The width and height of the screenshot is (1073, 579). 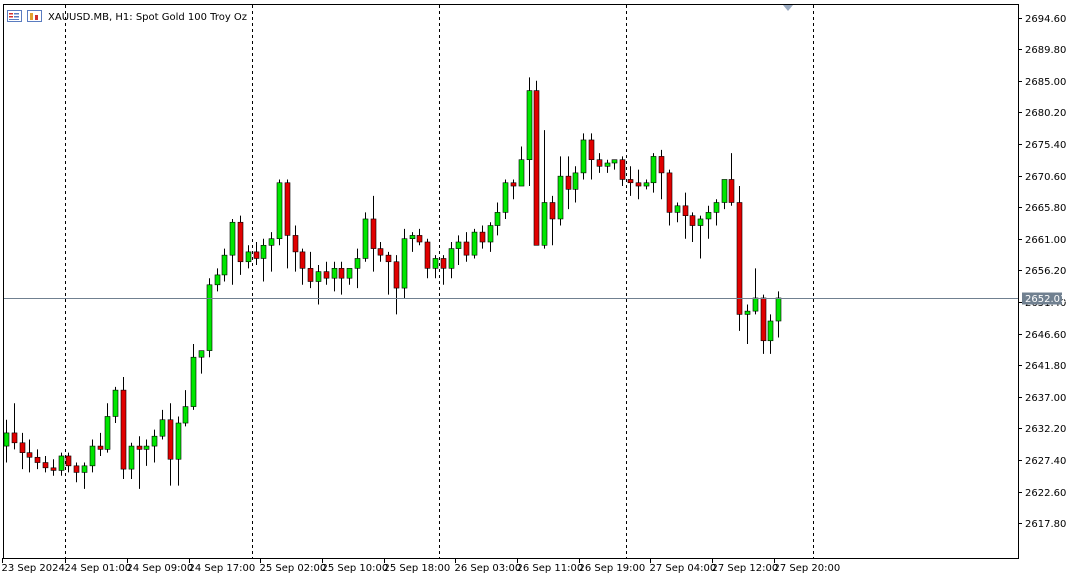 I want to click on shift-marker-icon, so click(x=788, y=8).